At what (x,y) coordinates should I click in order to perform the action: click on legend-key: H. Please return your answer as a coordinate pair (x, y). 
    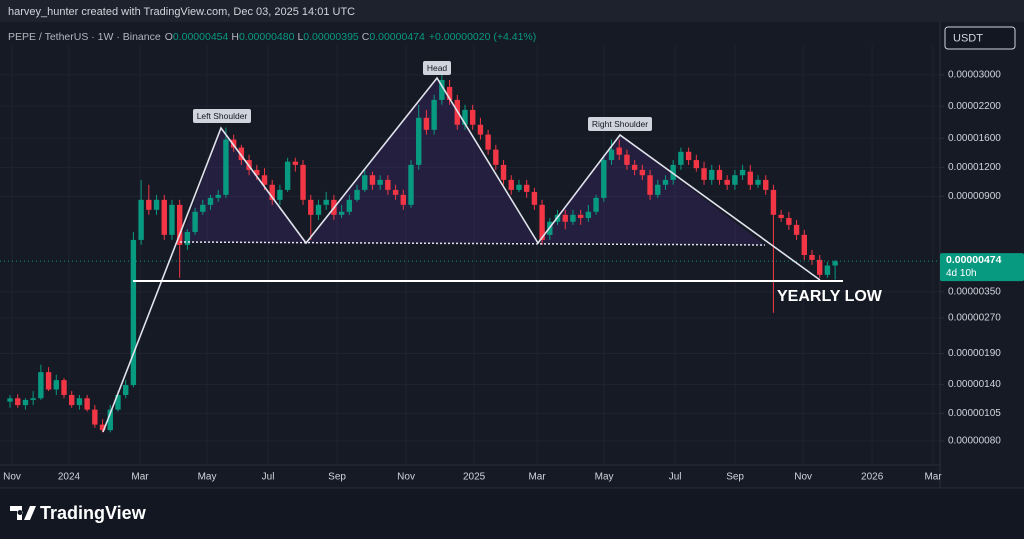
    Looking at the image, I should click on (235, 37).